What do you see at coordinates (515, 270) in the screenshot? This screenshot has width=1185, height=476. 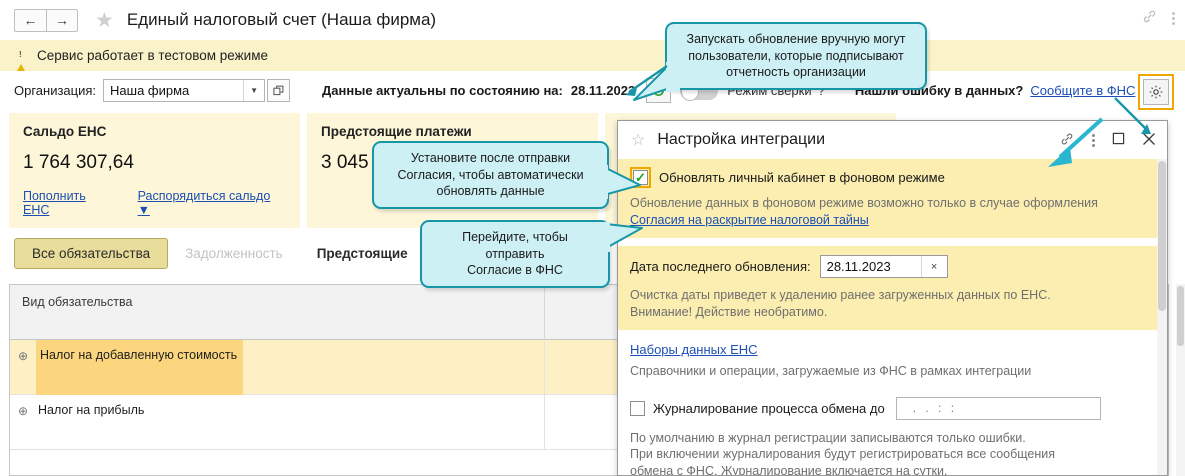 I see `callout-line: Согласие в ФНС` at bounding box center [515, 270].